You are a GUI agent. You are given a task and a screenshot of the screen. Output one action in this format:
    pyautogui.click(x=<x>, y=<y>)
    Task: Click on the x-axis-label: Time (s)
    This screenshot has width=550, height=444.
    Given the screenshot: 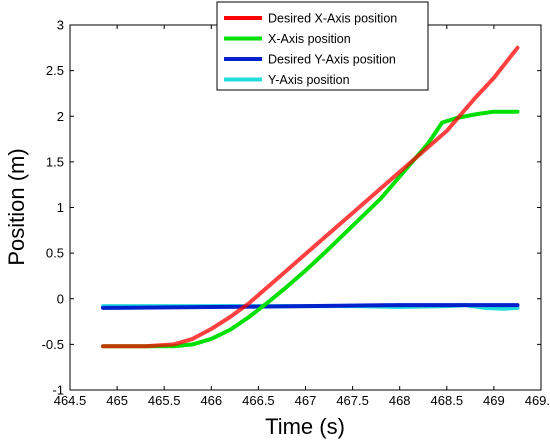 What is the action you would take?
    pyautogui.click(x=305, y=426)
    